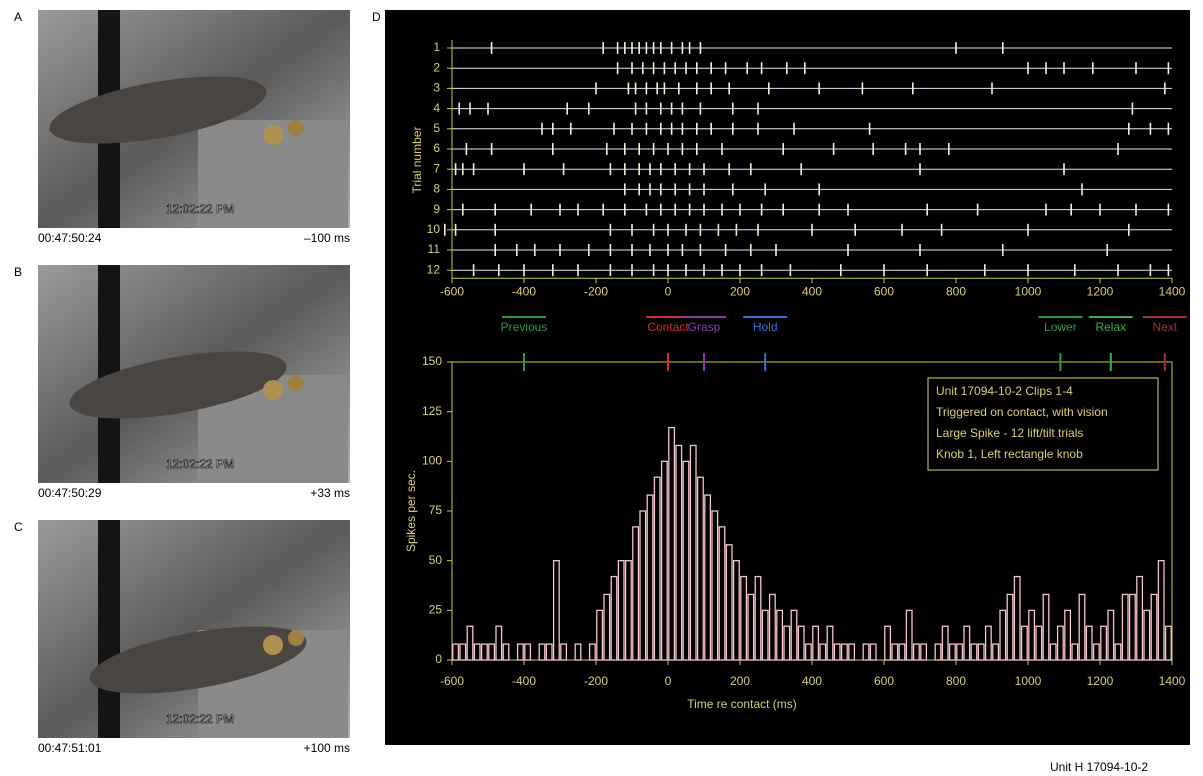  What do you see at coordinates (436, 560) in the screenshot?
I see `y-tick-label: 50` at bounding box center [436, 560].